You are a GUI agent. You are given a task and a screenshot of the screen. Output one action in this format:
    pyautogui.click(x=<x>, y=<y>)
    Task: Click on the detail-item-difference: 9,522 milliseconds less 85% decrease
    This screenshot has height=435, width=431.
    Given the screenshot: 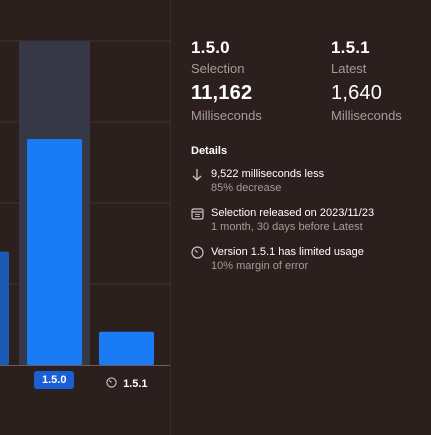 What is the action you would take?
    pyautogui.click(x=308, y=181)
    